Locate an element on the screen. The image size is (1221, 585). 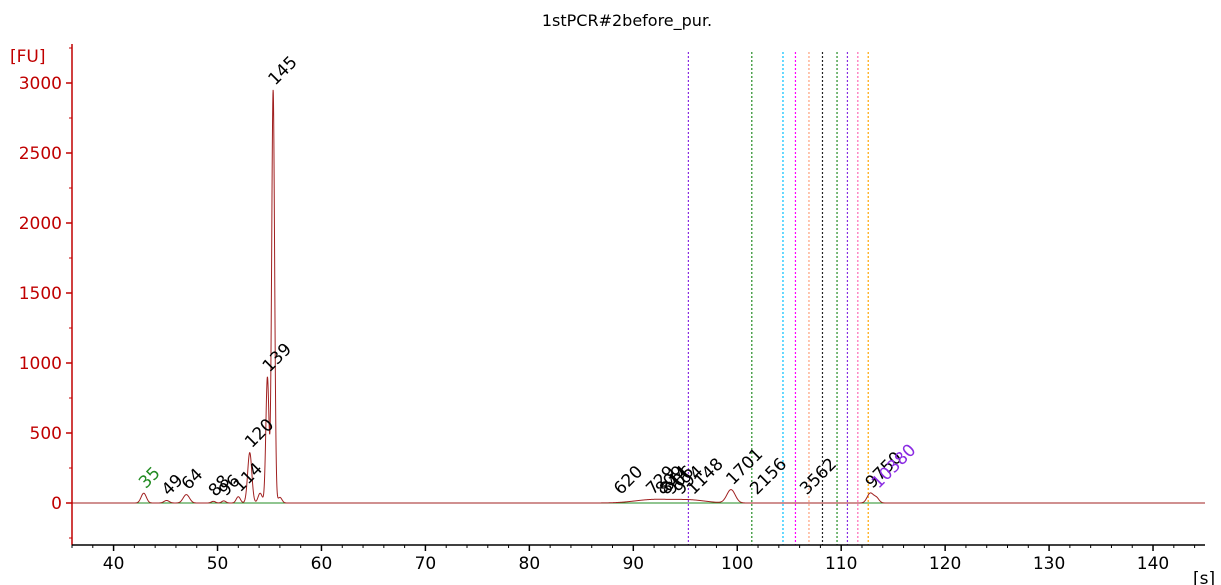
y-tick-label: 2000 is located at coordinates (40, 224).